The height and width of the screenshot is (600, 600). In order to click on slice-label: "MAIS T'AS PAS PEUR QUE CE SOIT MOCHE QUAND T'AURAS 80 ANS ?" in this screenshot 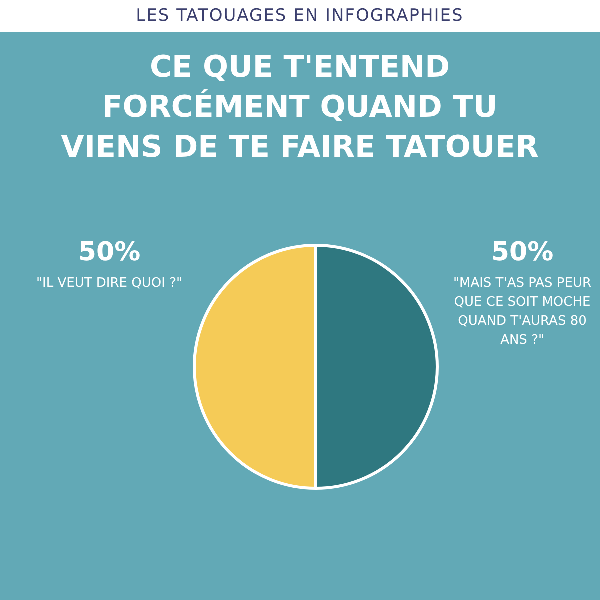, I will do `click(523, 312)`.